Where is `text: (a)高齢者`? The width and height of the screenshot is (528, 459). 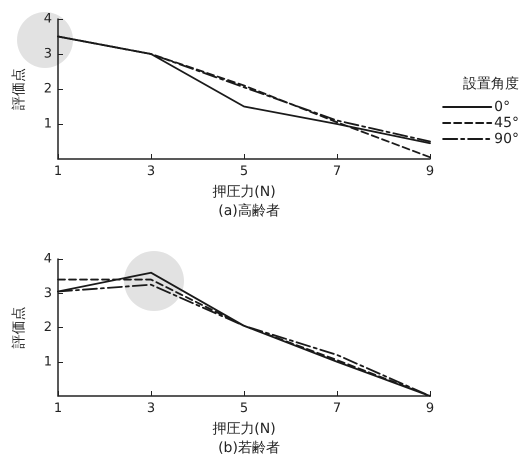 text: (a)高齢者 is located at coordinates (249, 211).